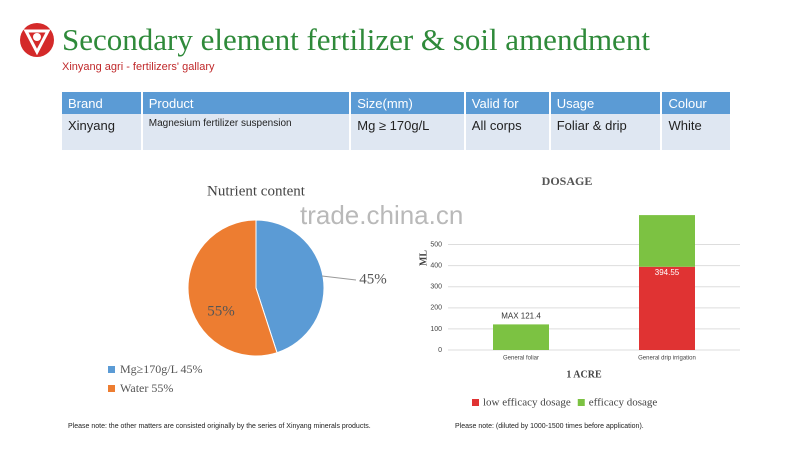 The height and width of the screenshot is (451, 800). I want to click on column-header: Brand, so click(102, 103).